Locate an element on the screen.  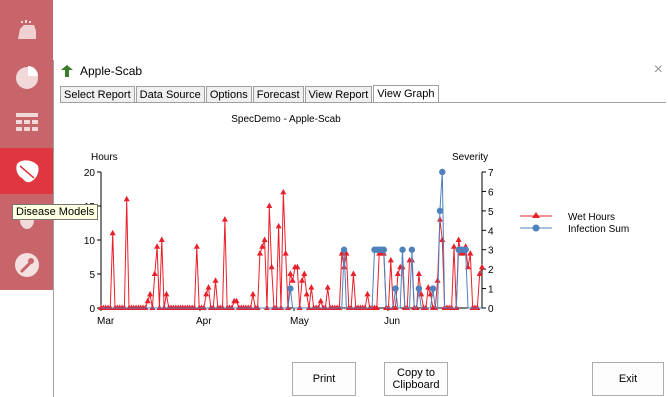
tree-icon is located at coordinates (67, 71).